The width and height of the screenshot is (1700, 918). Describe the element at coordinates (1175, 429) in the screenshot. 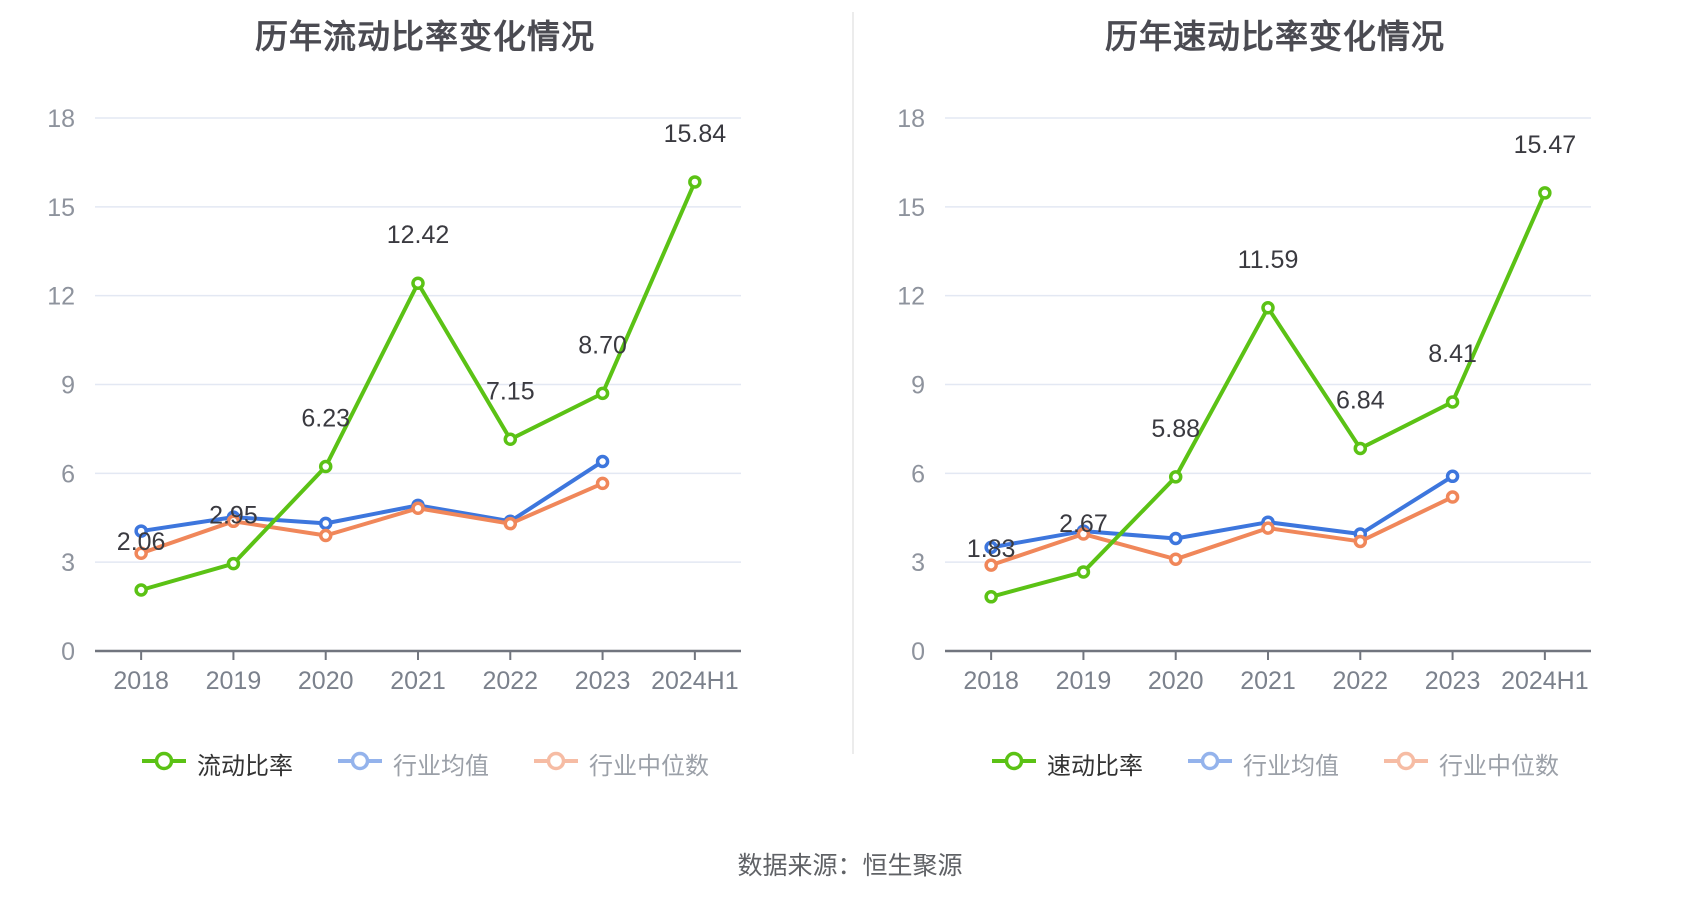

I see `value-label: 5.88` at that location.